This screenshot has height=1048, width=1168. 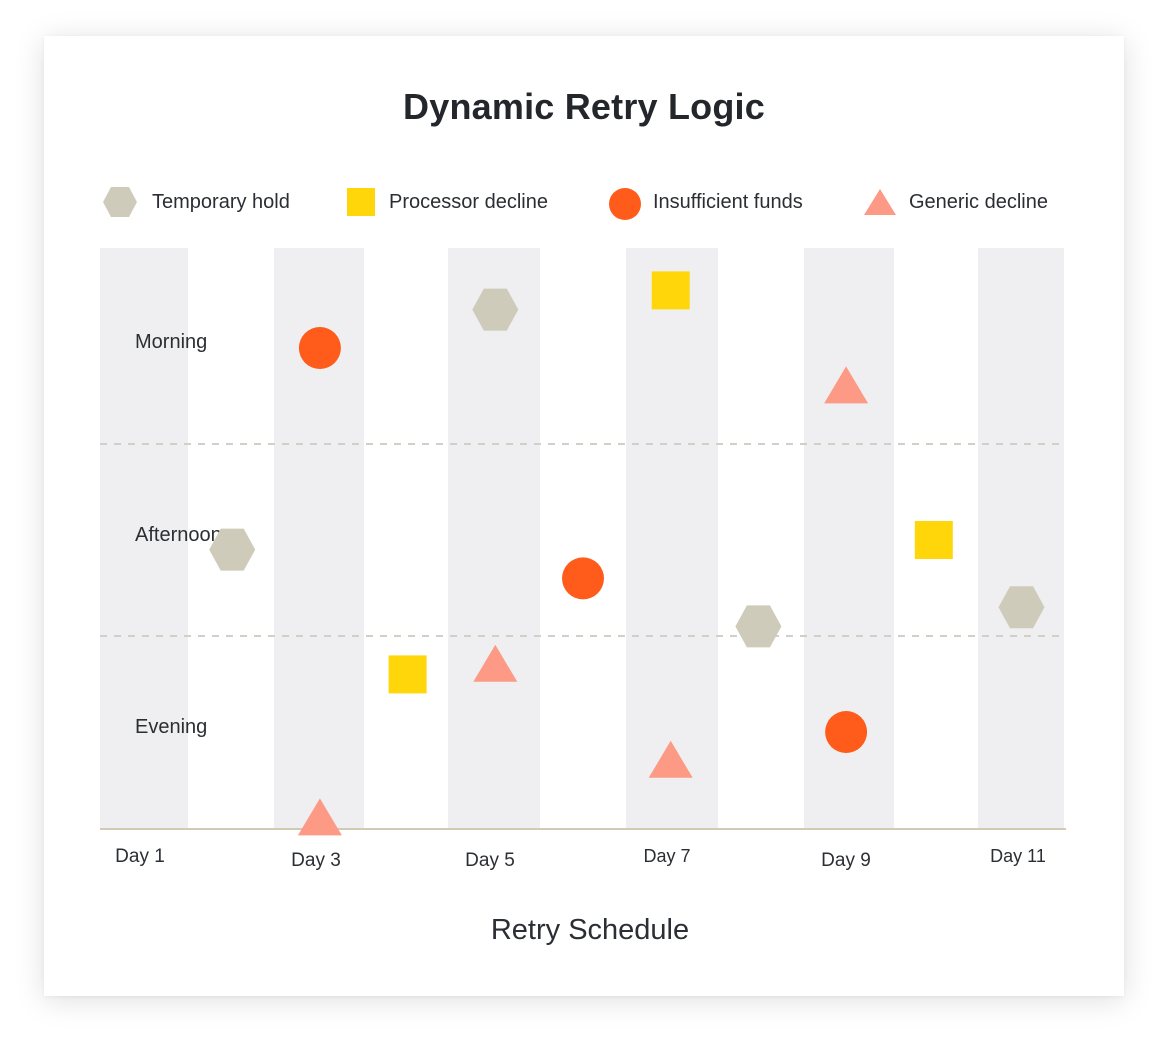 What do you see at coordinates (316, 860) in the screenshot?
I see `x-tick-day-3: Day 3` at bounding box center [316, 860].